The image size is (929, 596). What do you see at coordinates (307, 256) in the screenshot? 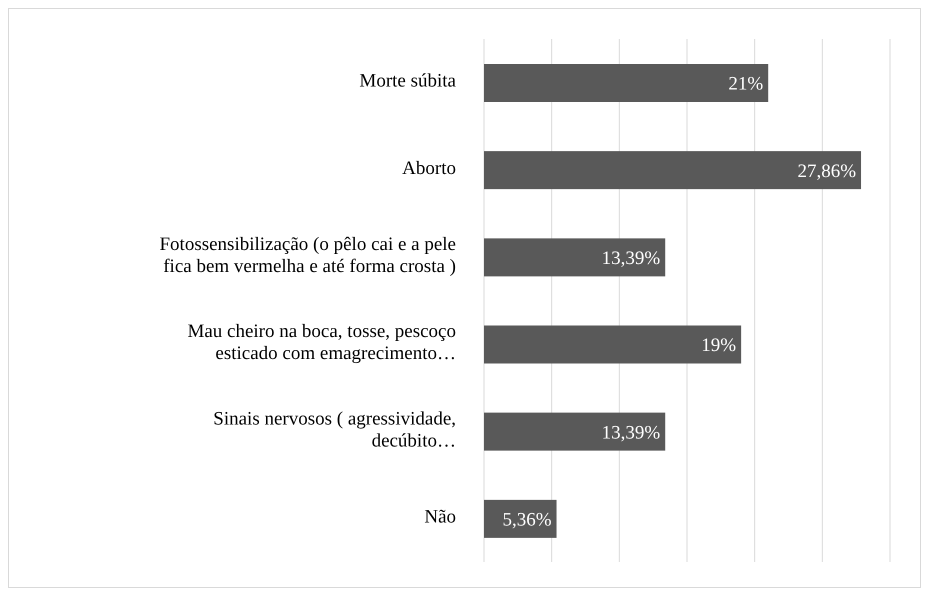
I see `y-tick-label: Fotossensibilização (o pêlo cai e a pele fica bem vermelha e até forma crosta )` at bounding box center [307, 256].